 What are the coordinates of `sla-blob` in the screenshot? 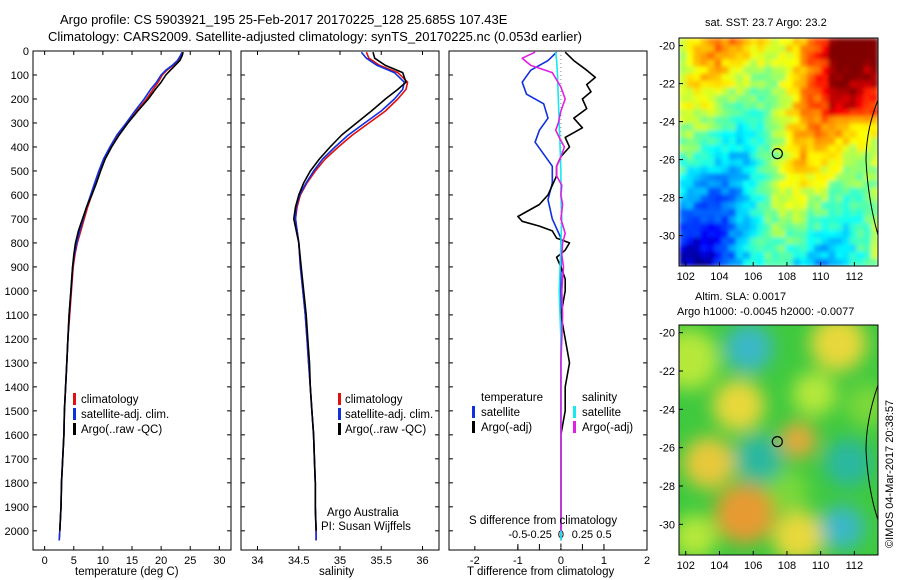 It's located at (698, 534).